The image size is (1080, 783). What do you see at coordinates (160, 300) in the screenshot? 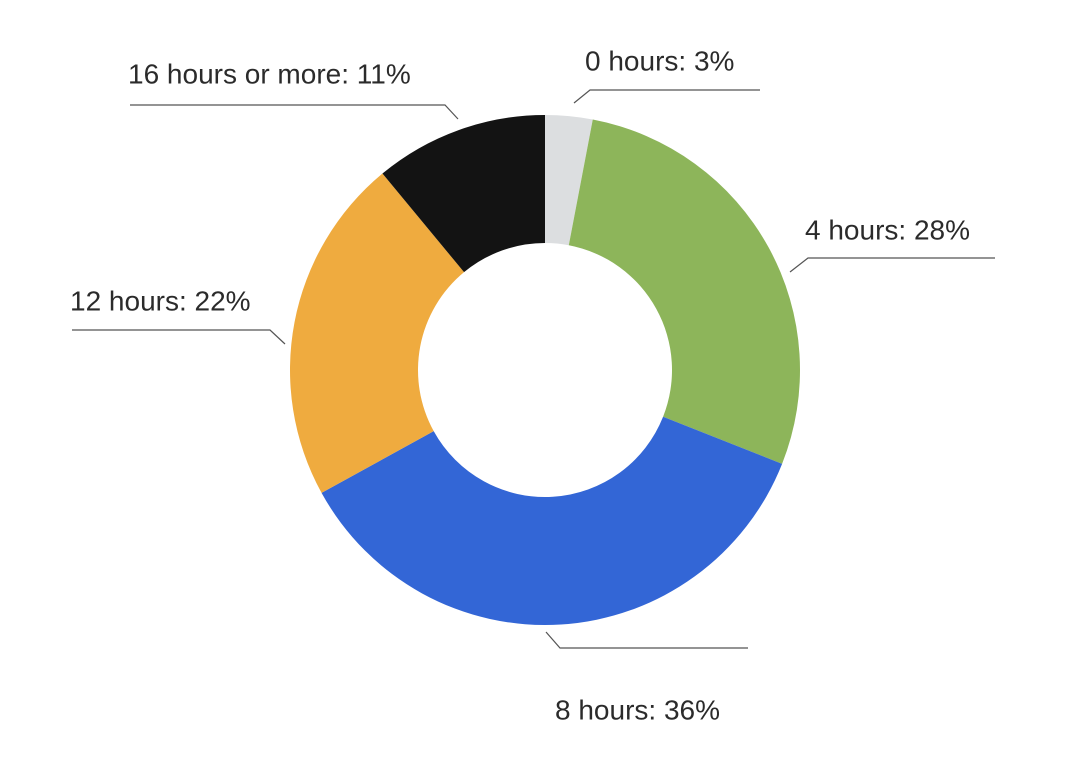
I see `slice-label: 12 hours: 22%` at bounding box center [160, 300].